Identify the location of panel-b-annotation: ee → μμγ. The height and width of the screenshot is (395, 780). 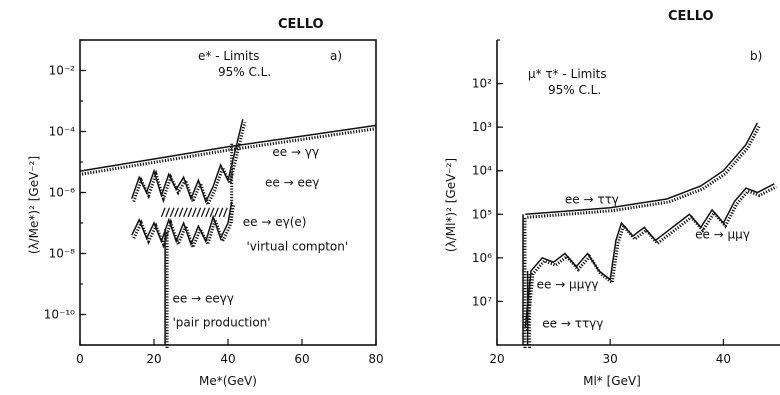
(722, 234).